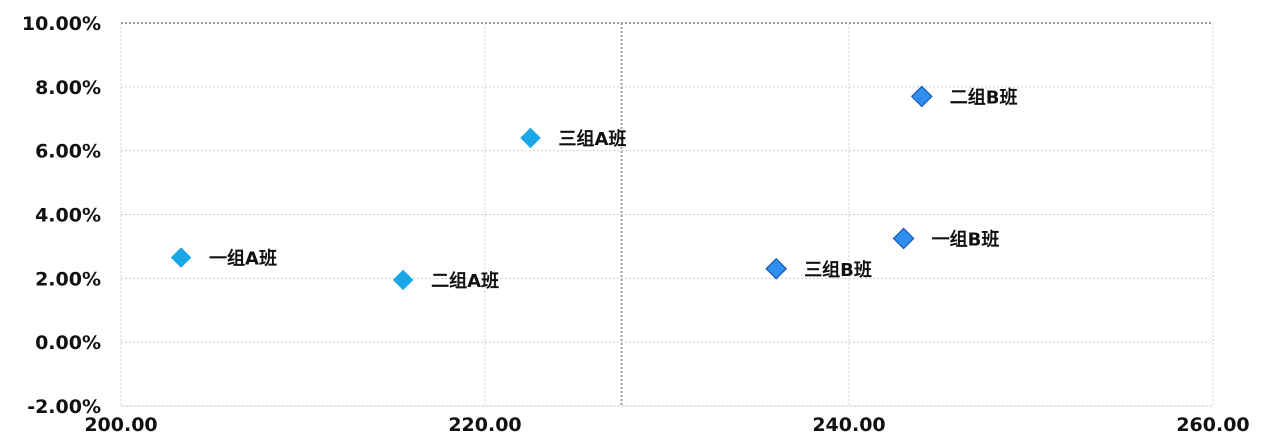 This screenshot has width=1262, height=444. Describe the element at coordinates (838, 270) in the screenshot. I see `point-label: 三组B班` at that location.